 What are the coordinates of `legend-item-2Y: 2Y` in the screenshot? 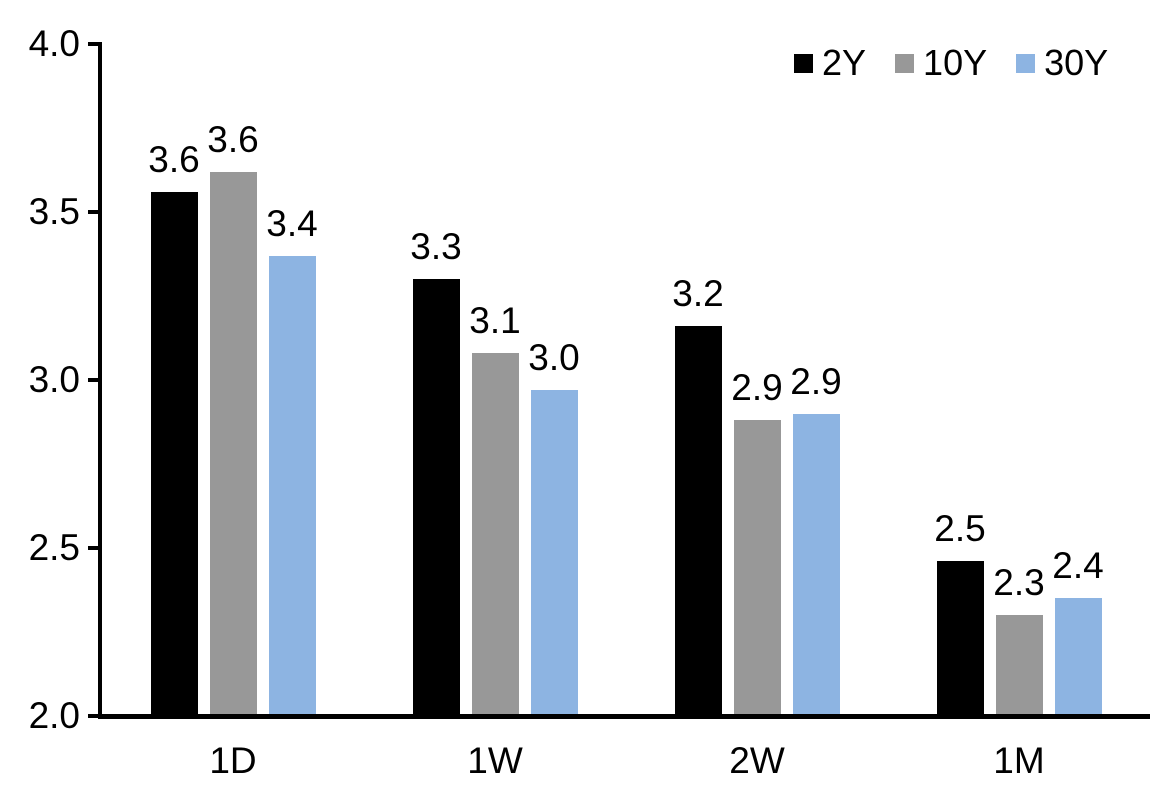 It's located at (830, 63).